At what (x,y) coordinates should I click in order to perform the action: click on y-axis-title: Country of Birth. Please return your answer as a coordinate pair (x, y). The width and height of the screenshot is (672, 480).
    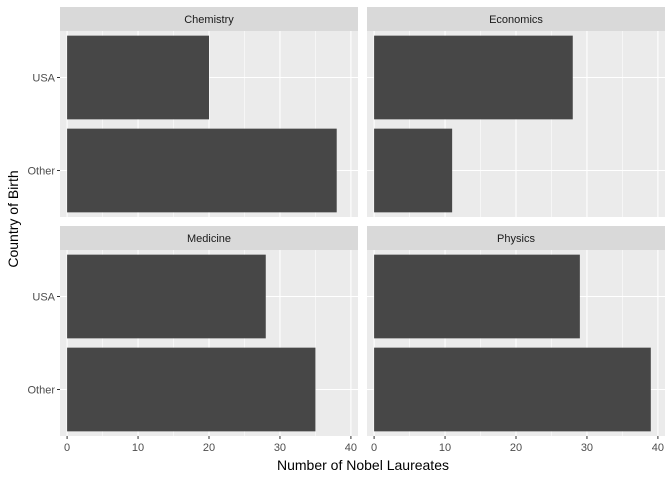
    Looking at the image, I should click on (13, 218).